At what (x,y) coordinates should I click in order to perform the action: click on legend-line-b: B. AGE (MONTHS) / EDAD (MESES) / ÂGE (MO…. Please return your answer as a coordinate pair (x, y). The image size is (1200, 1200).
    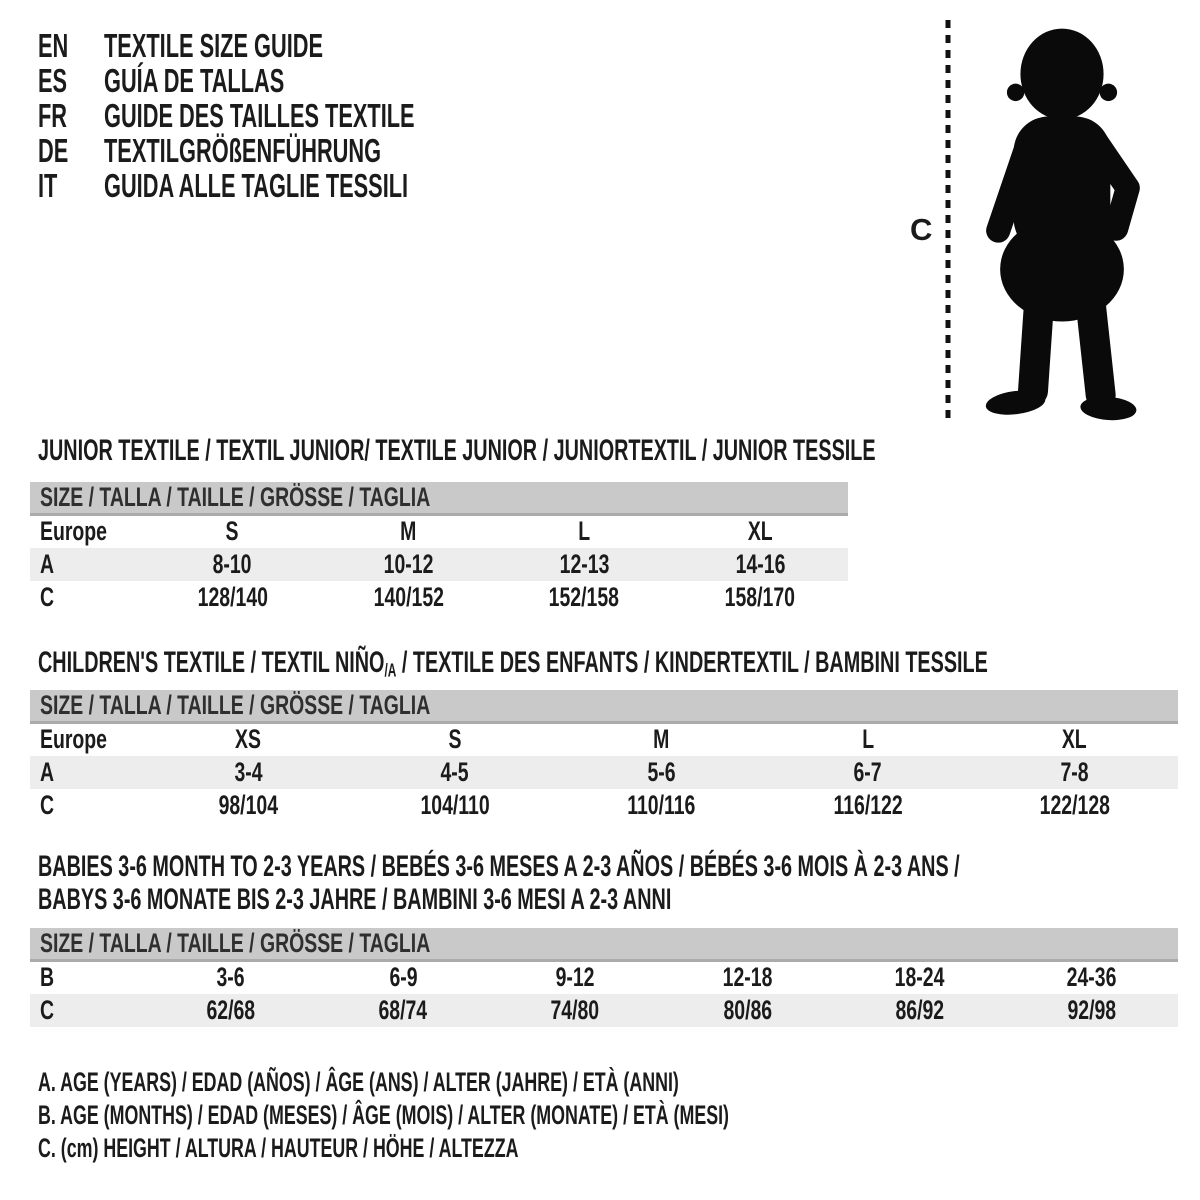
    Looking at the image, I should click on (383, 1115).